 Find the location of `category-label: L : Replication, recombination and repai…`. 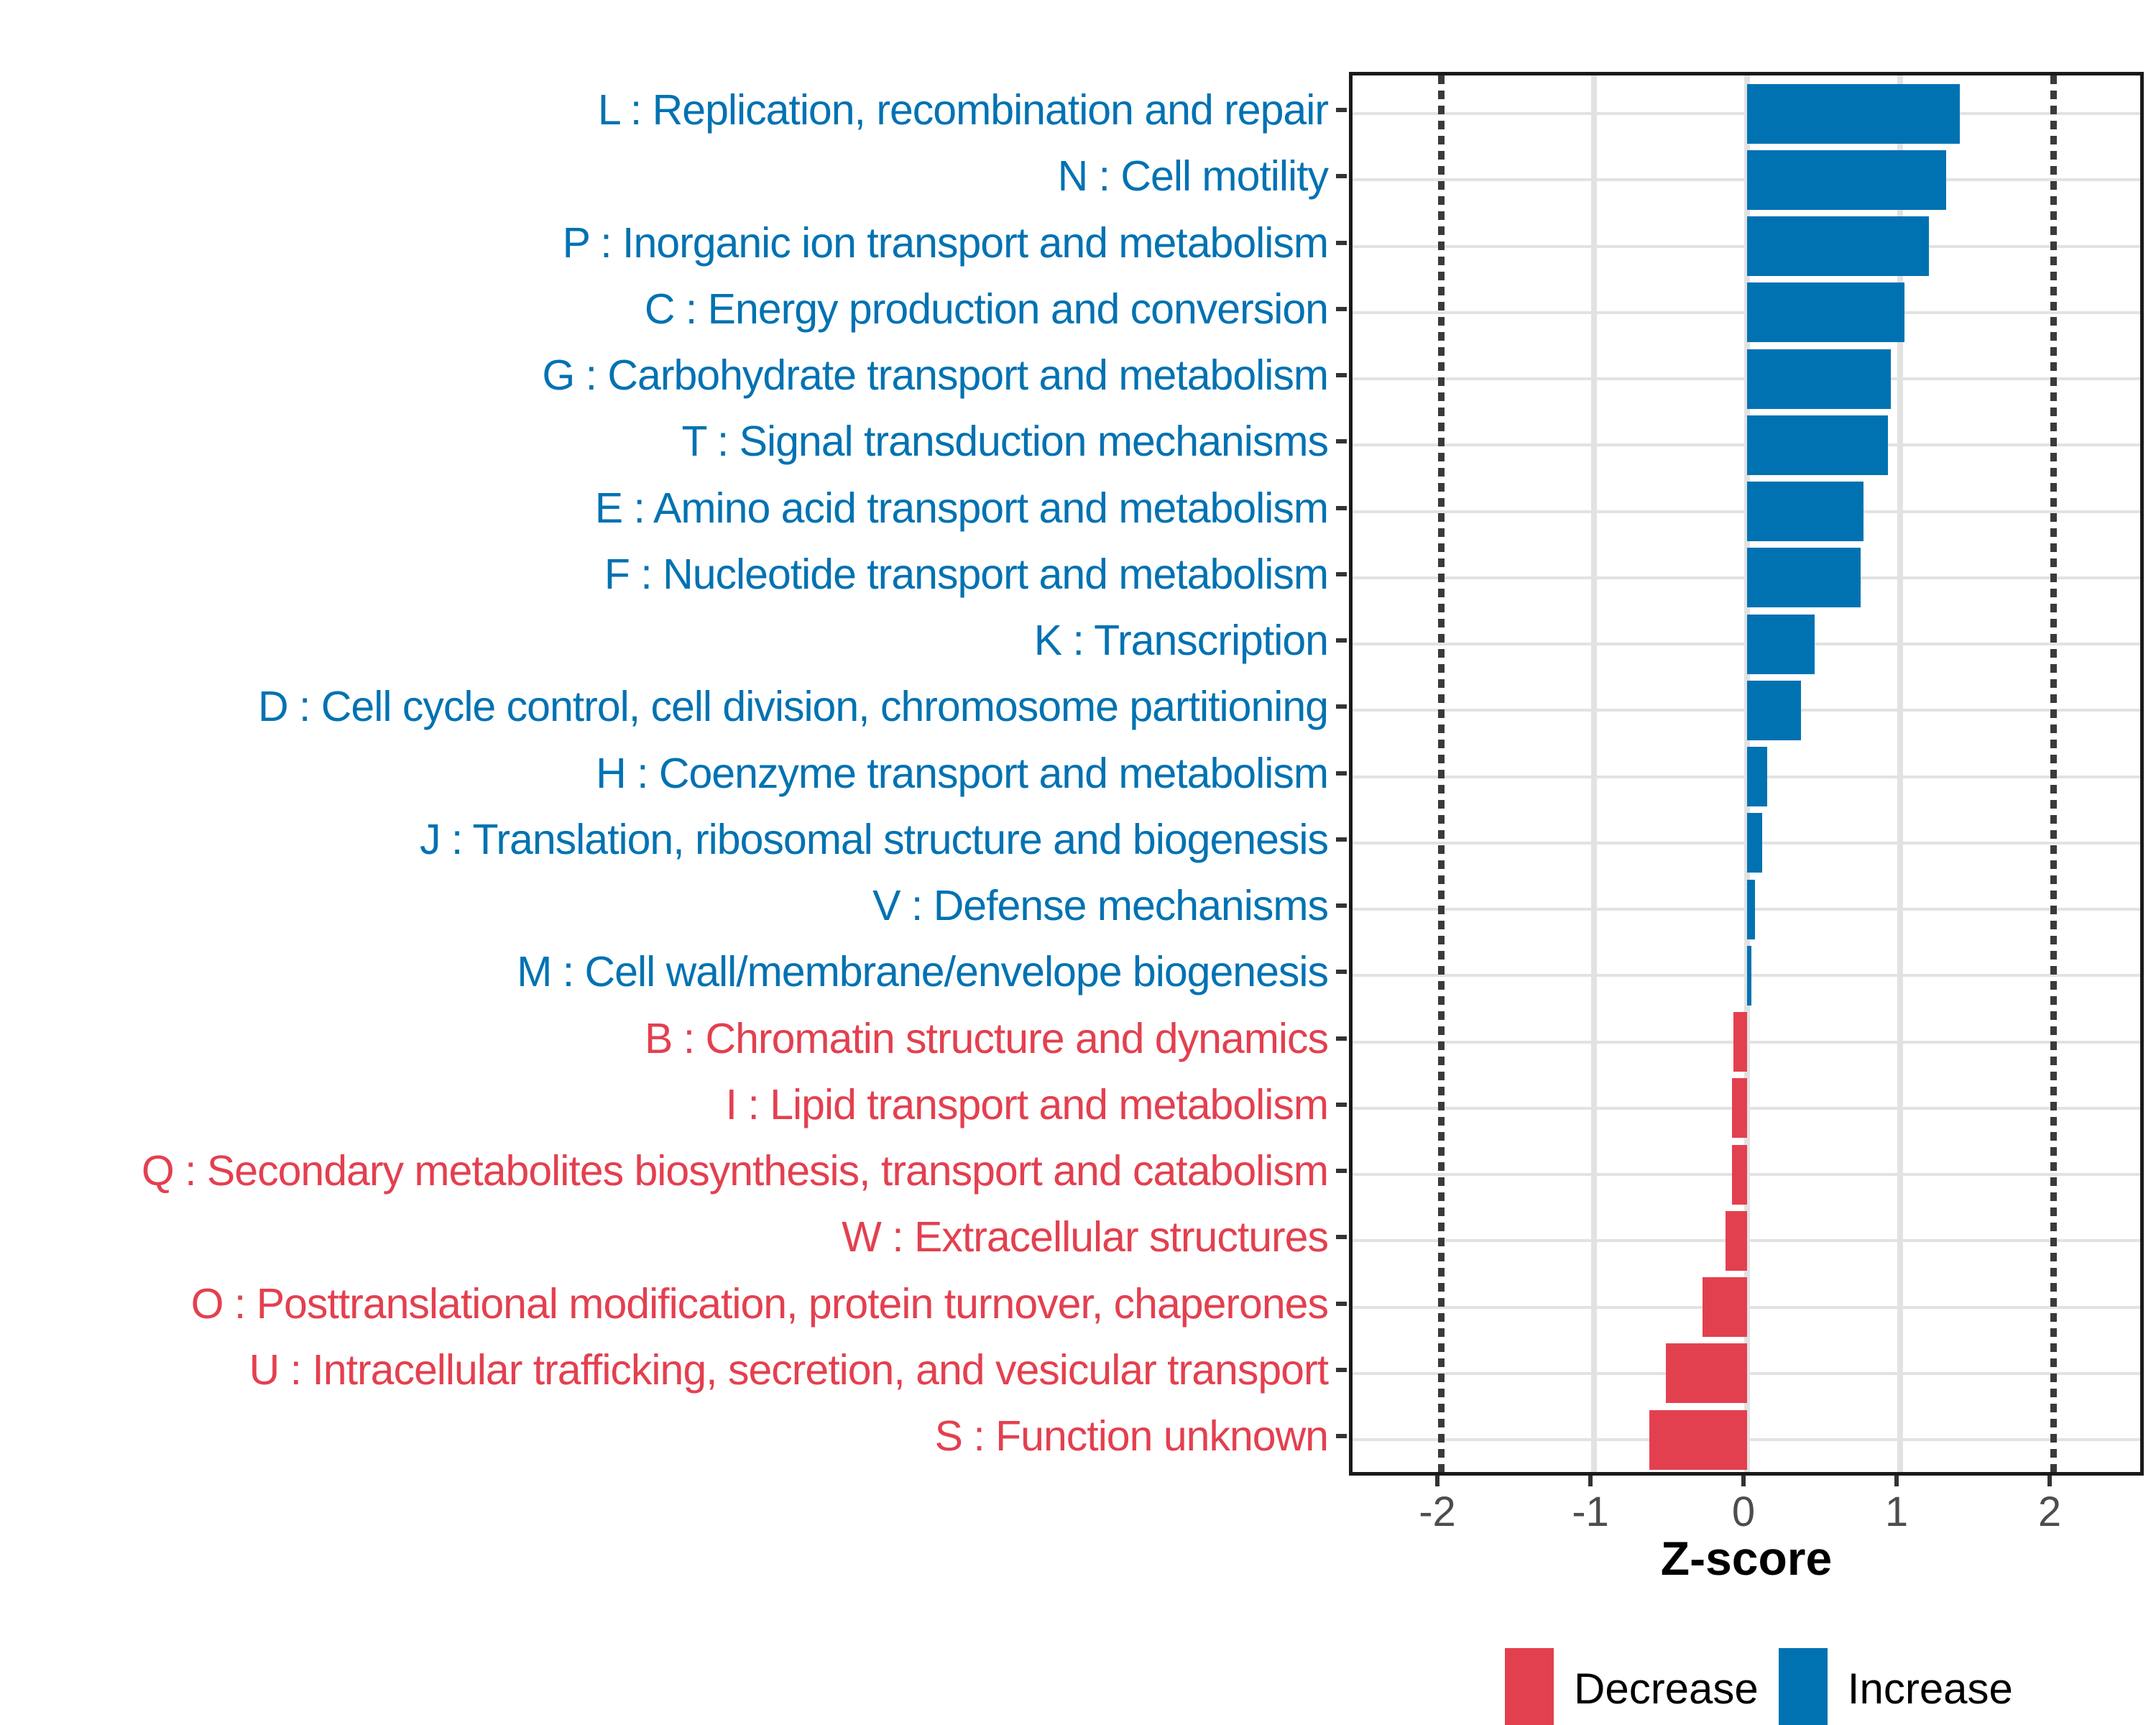

category-label: L : Replication, recombination and repai… is located at coordinates (963, 110).